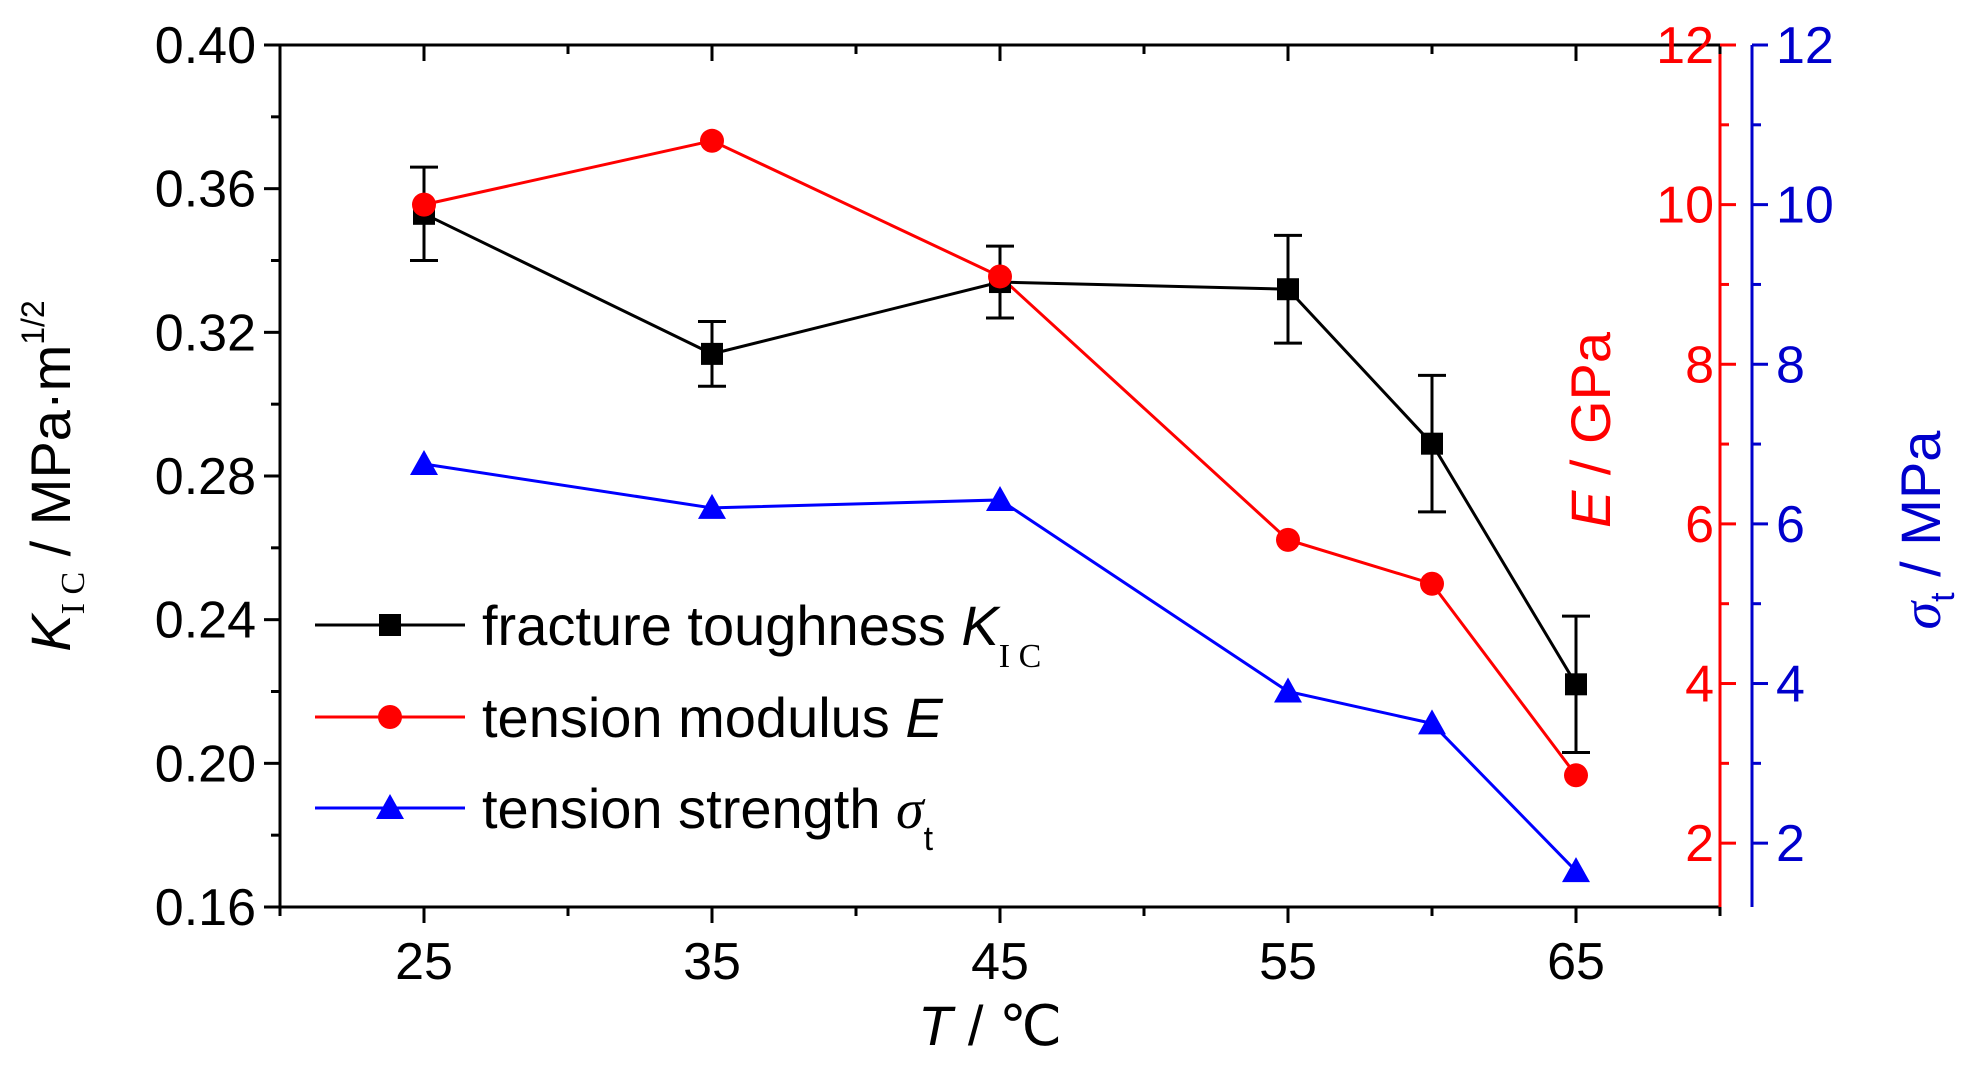 This screenshot has height=1067, width=1984. I want to click on y-left-title-sub: I C, so click(73, 593).